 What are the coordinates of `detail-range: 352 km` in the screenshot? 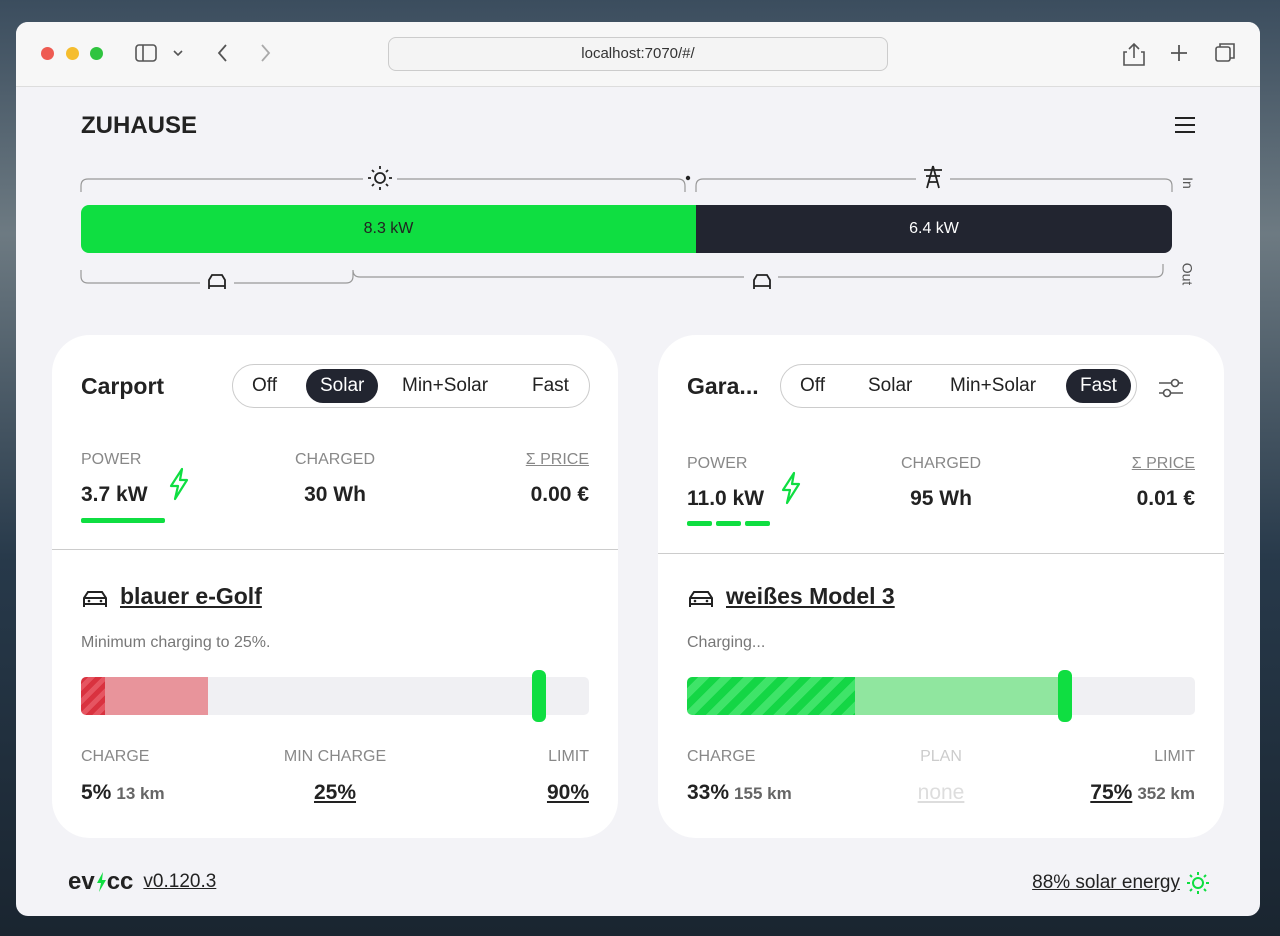 It's located at (1166, 793).